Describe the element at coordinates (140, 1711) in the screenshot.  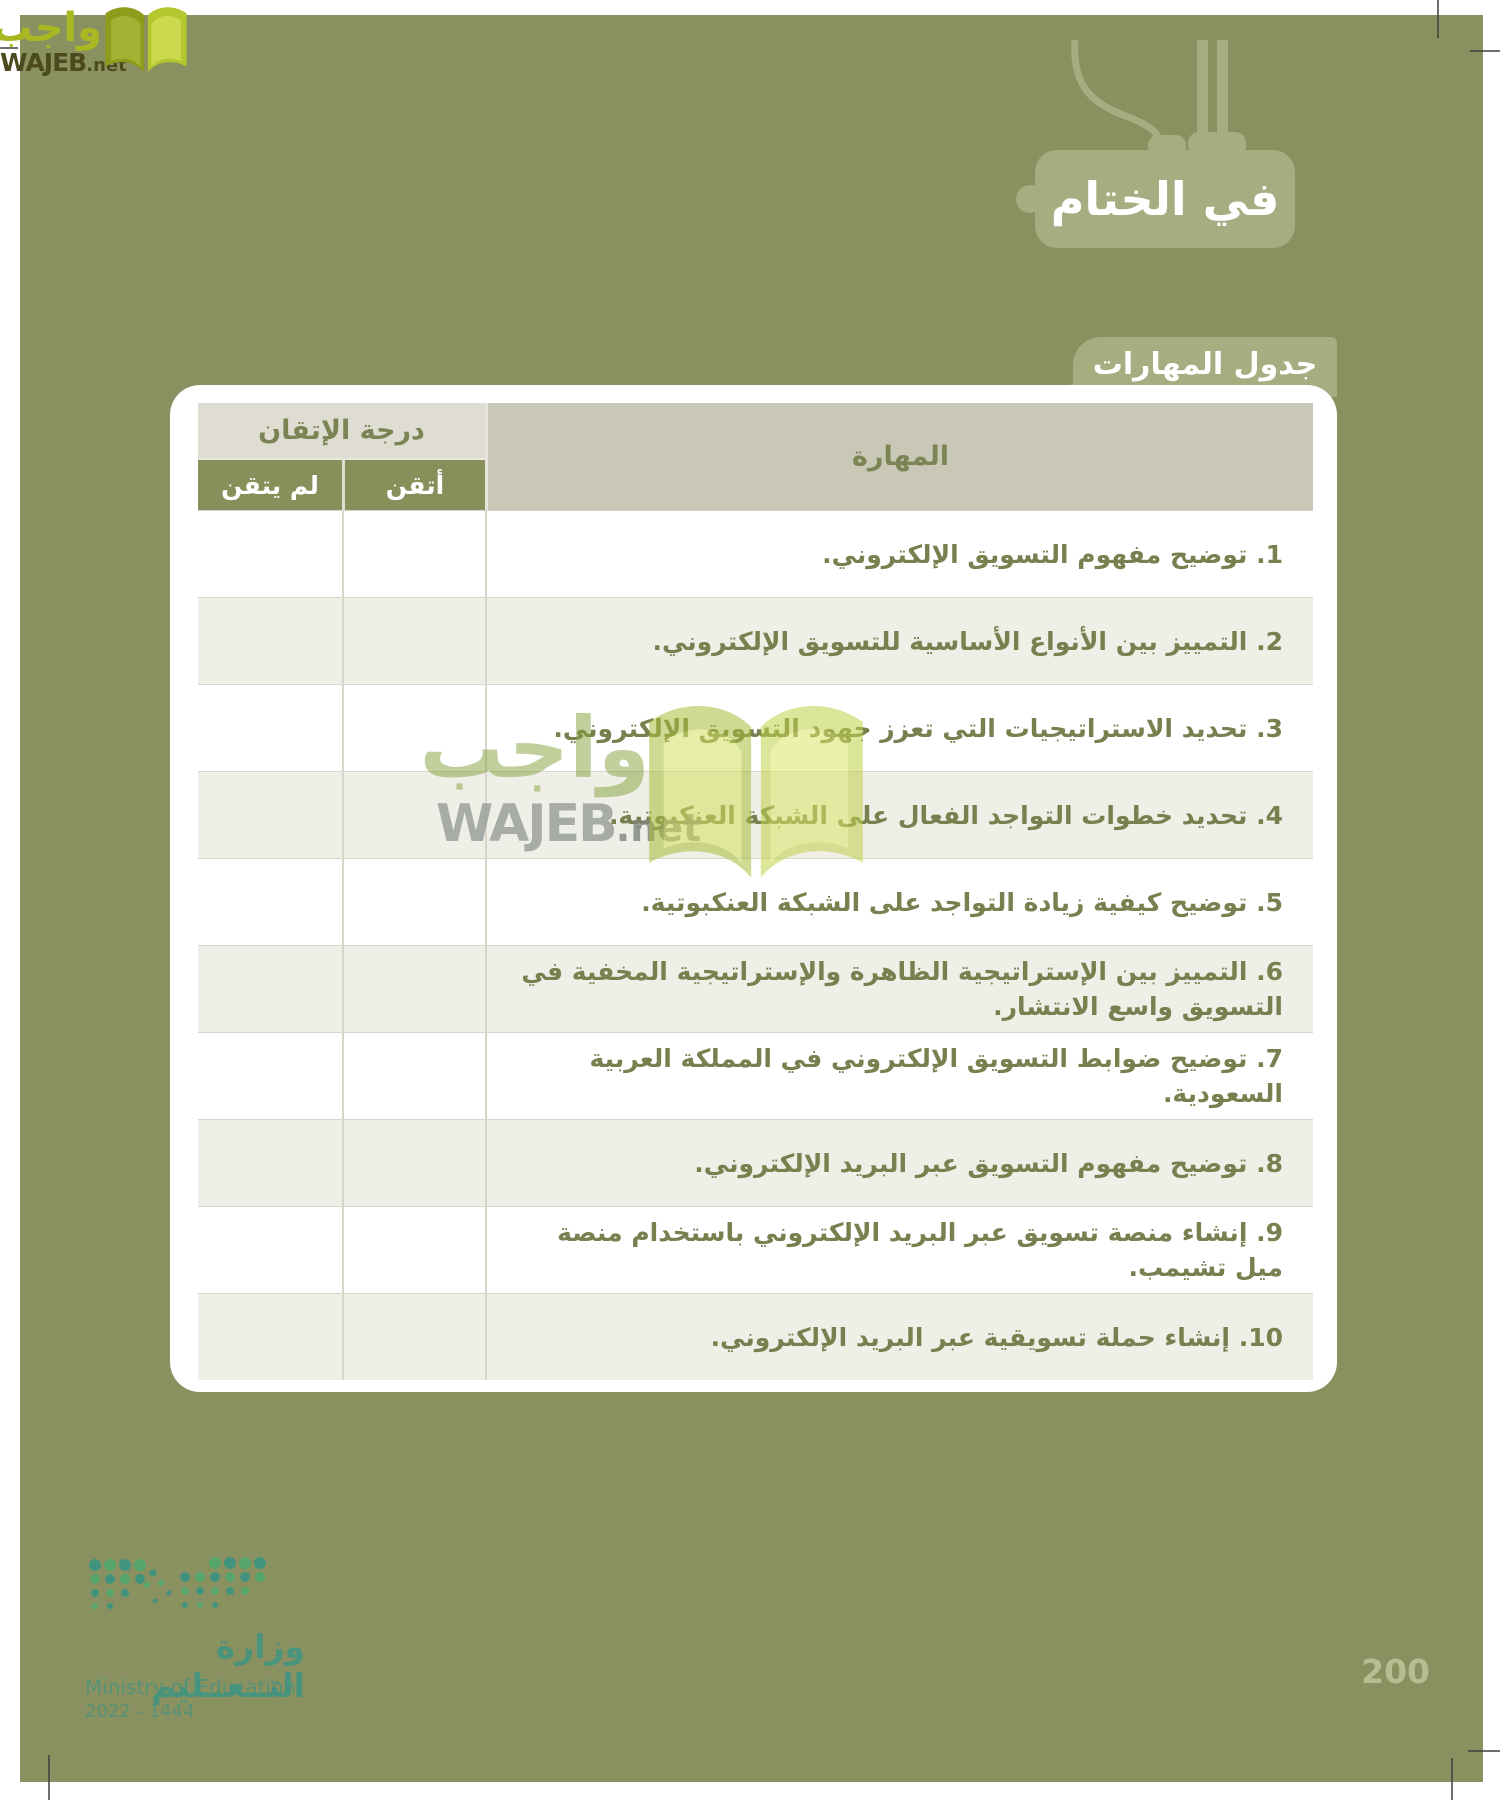
I see `ministry-edition-year: 2022 - 1444` at that location.